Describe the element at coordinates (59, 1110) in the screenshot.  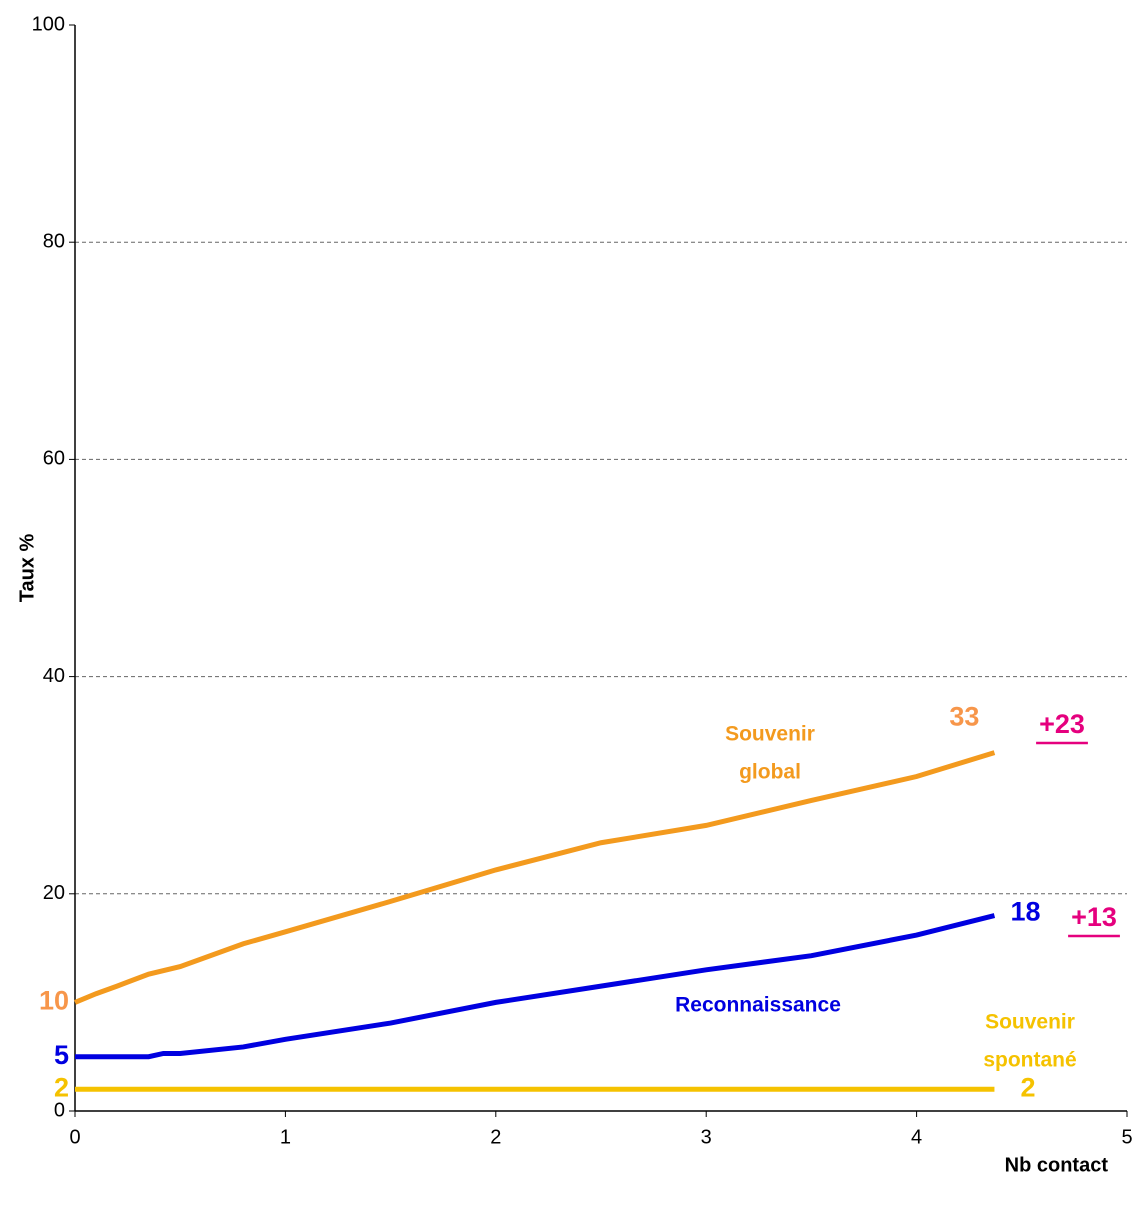
I see `y-tick-label: 0` at that location.